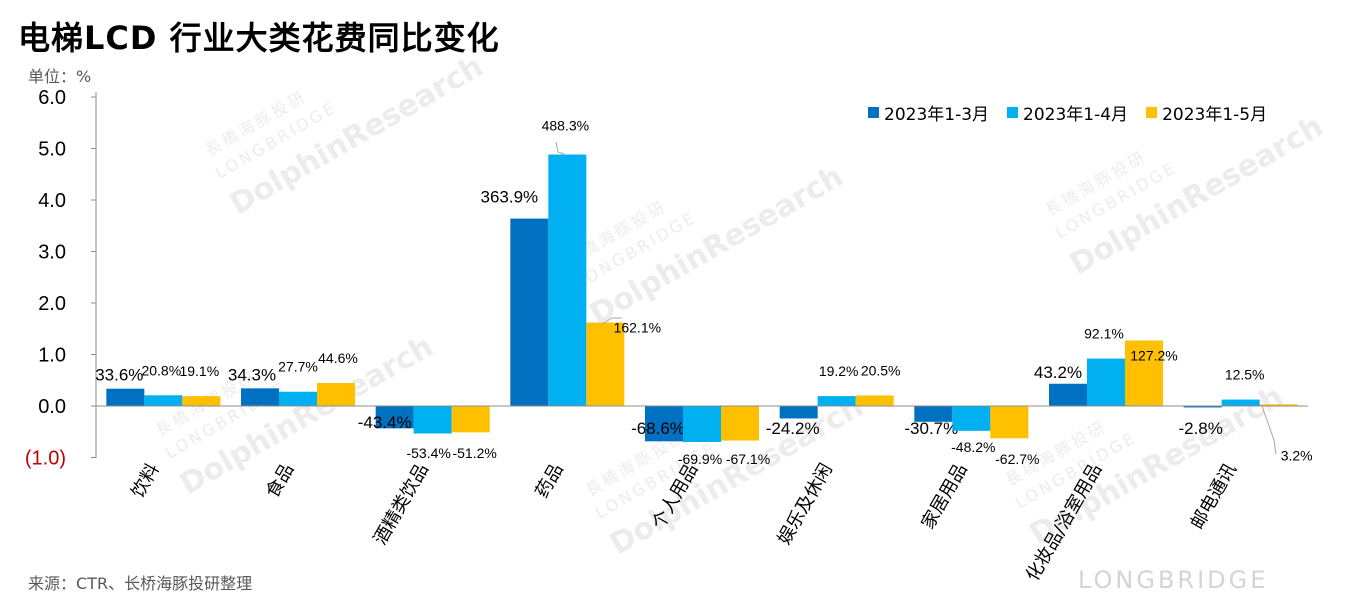 This screenshot has height=606, width=1354. Describe the element at coordinates (474, 453) in the screenshot. I see `data-label: -51.2%` at that location.